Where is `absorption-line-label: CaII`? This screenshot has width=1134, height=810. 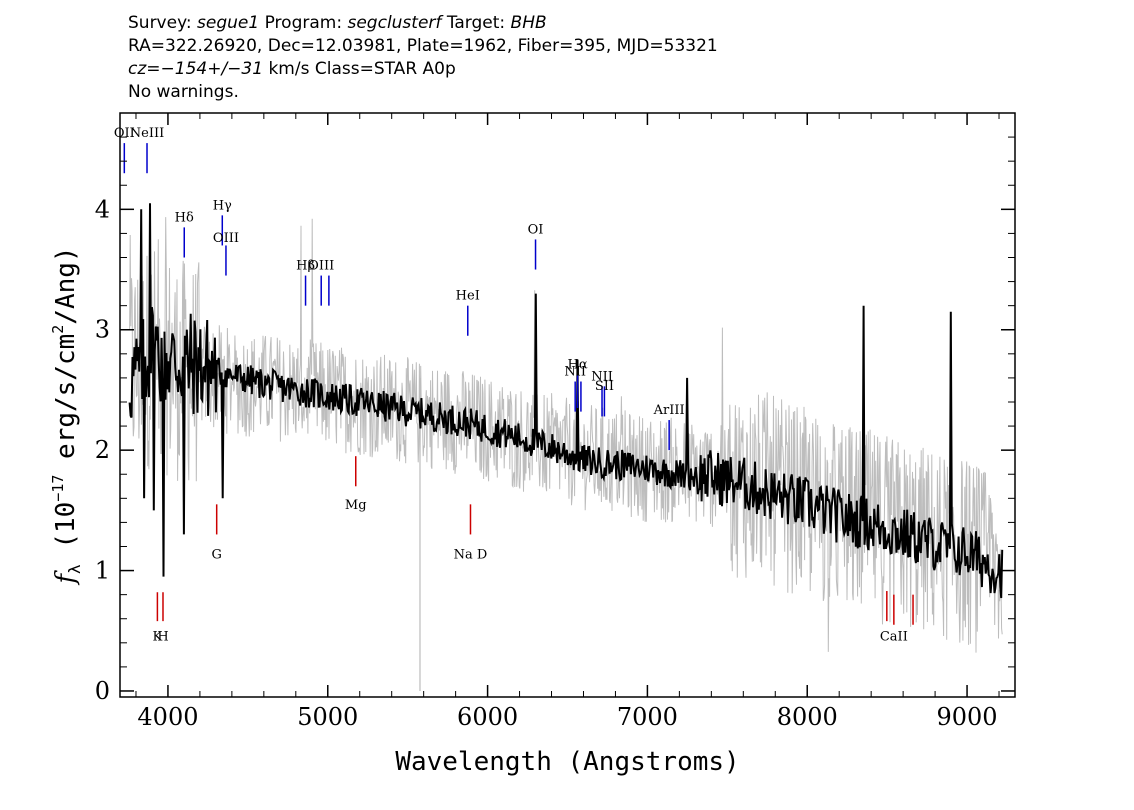 absorption-line-label: CaII is located at coordinates (894, 636).